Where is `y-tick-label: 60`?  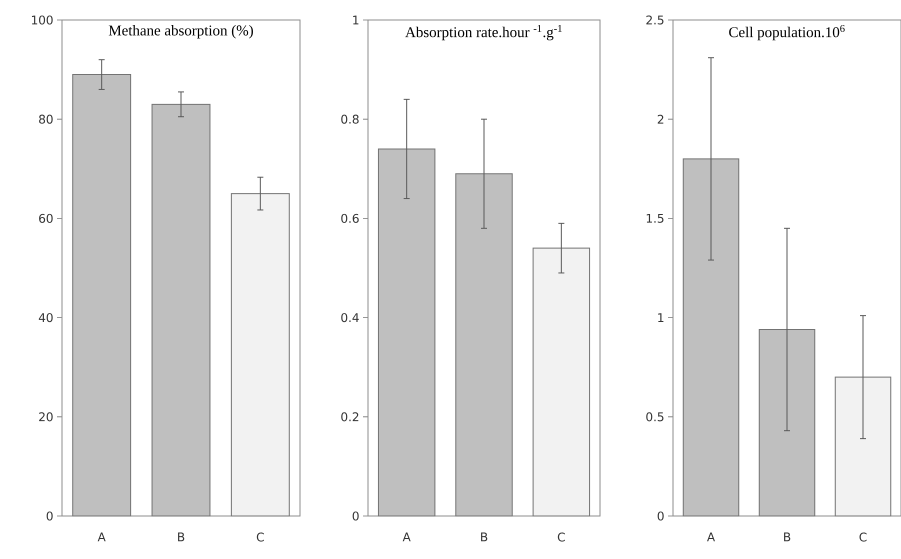 y-tick-label: 60 is located at coordinates (46, 218).